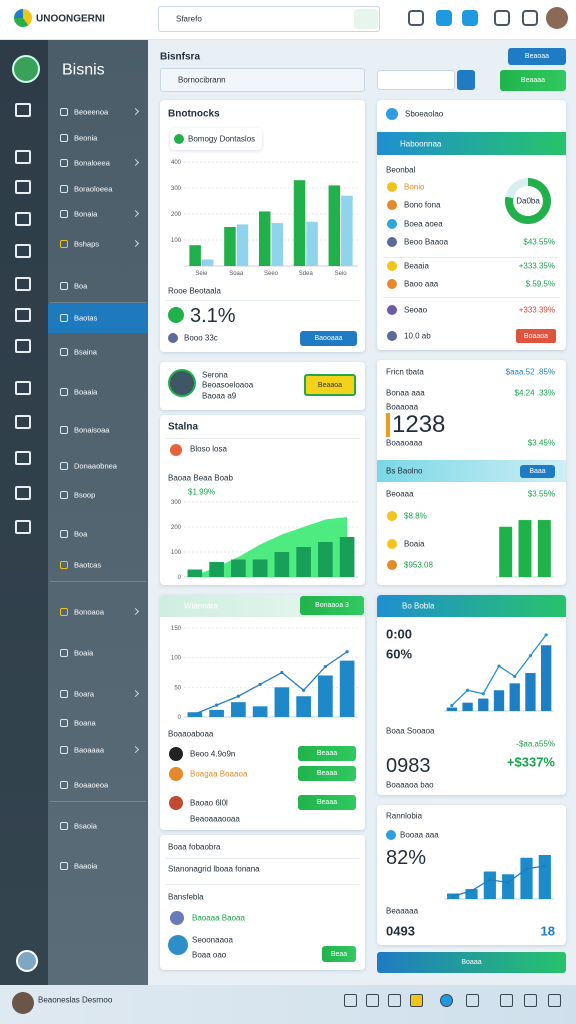 Image resolution: width=576 pixels, height=1024 pixels. I want to click on item-value: $43.55%, so click(539, 242).